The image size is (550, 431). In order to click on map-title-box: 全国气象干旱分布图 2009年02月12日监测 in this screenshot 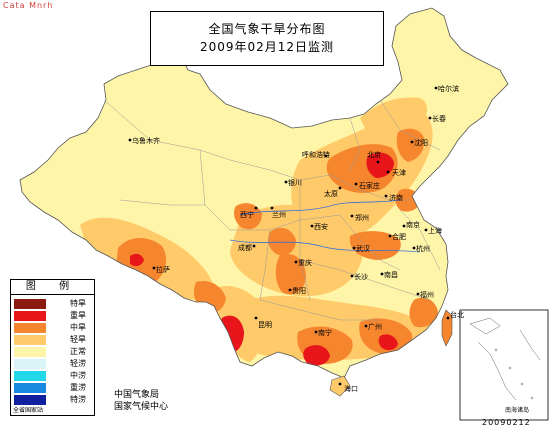, I will do `click(267, 38)`.